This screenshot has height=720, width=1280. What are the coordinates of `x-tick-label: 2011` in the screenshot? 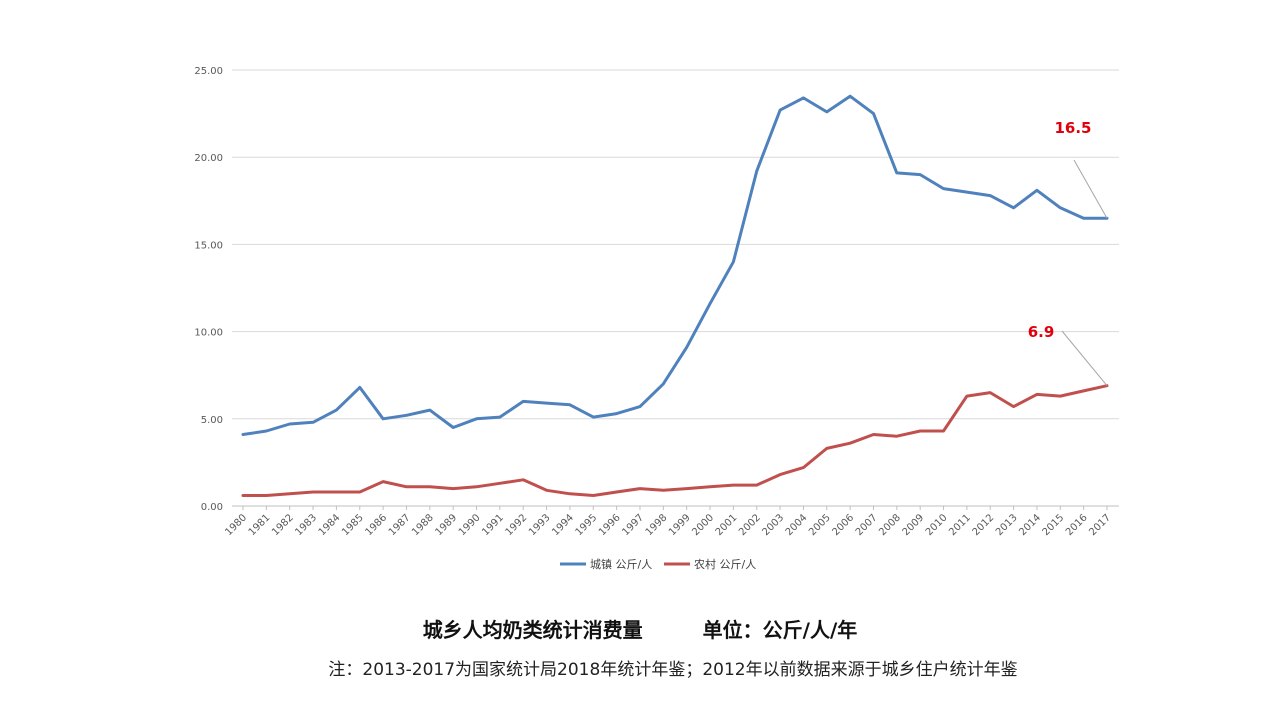 It's located at (960, 525).